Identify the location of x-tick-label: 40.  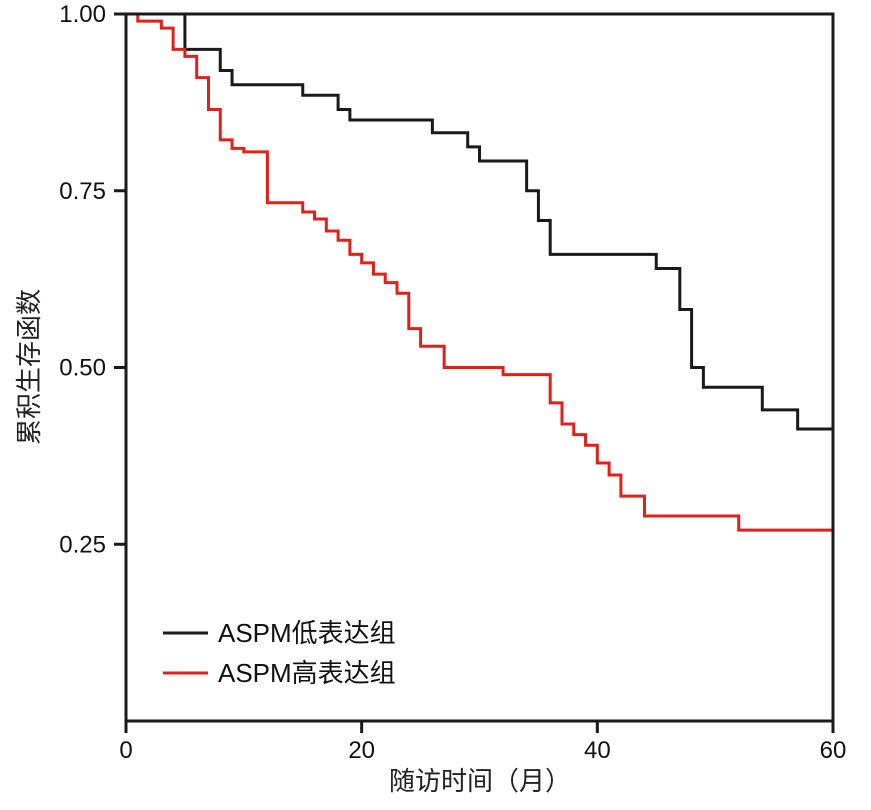
(597, 750).